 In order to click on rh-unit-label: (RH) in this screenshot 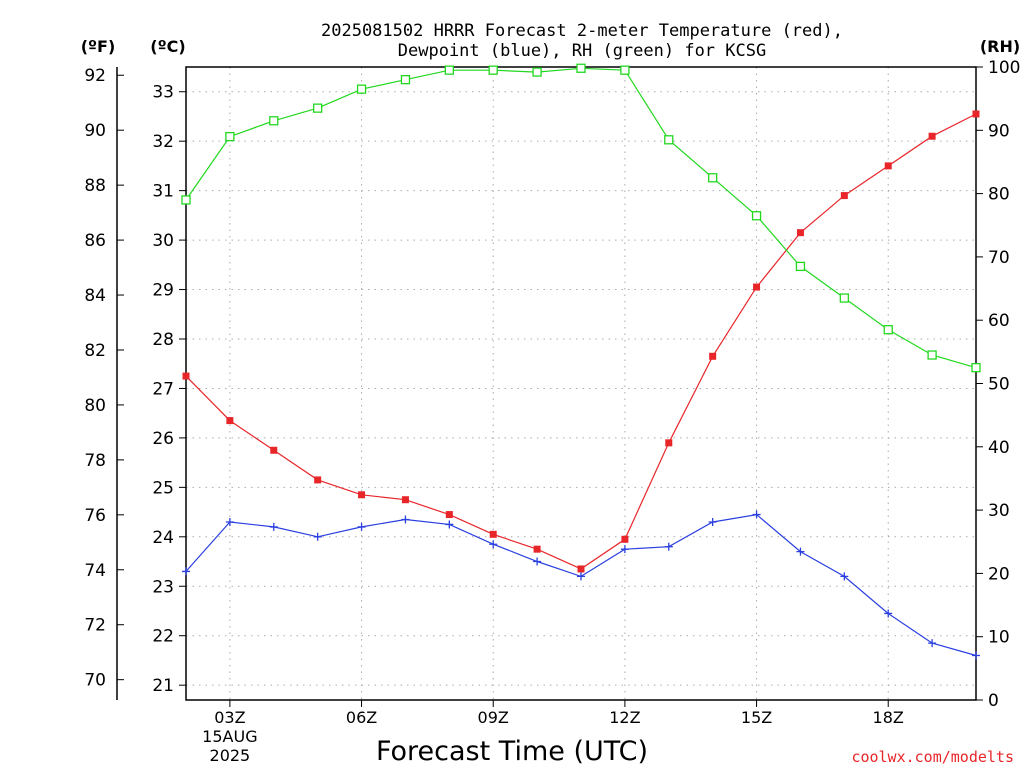, I will do `click(1000, 46)`.